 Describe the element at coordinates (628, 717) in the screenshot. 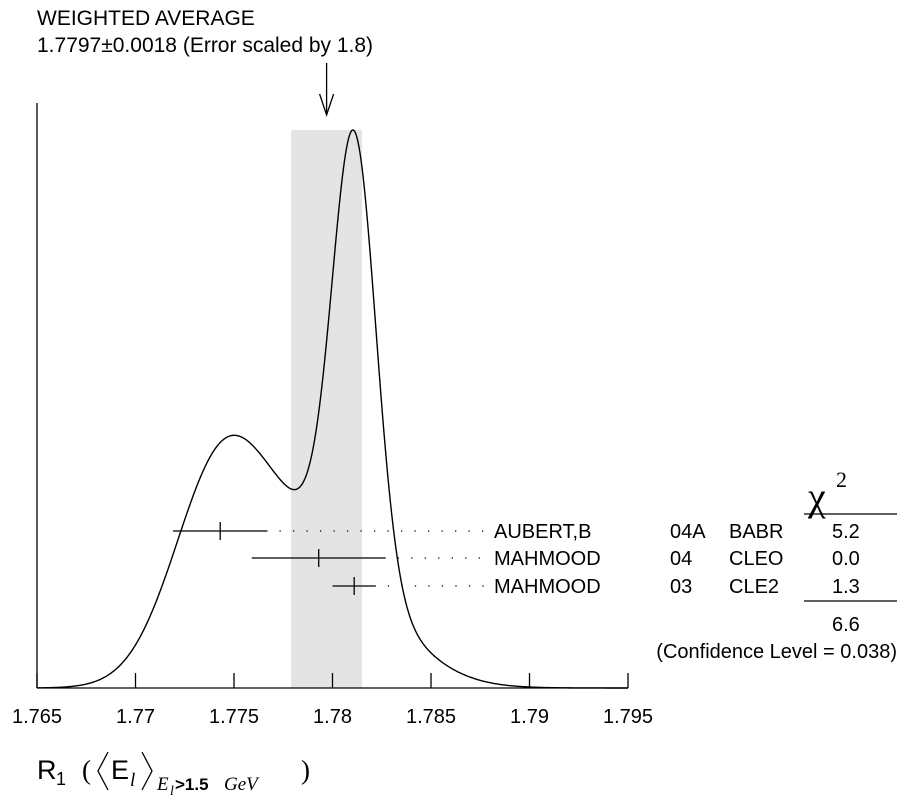

I see `x-tick-label: 1.795` at that location.